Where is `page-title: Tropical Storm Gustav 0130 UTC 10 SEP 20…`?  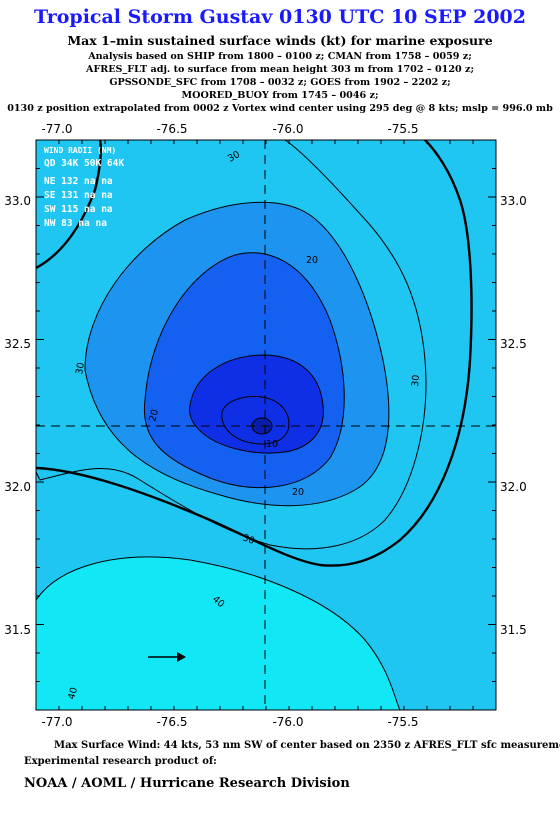 page-title: Tropical Storm Gustav 0130 UTC 10 SEP 20… is located at coordinates (279, 17).